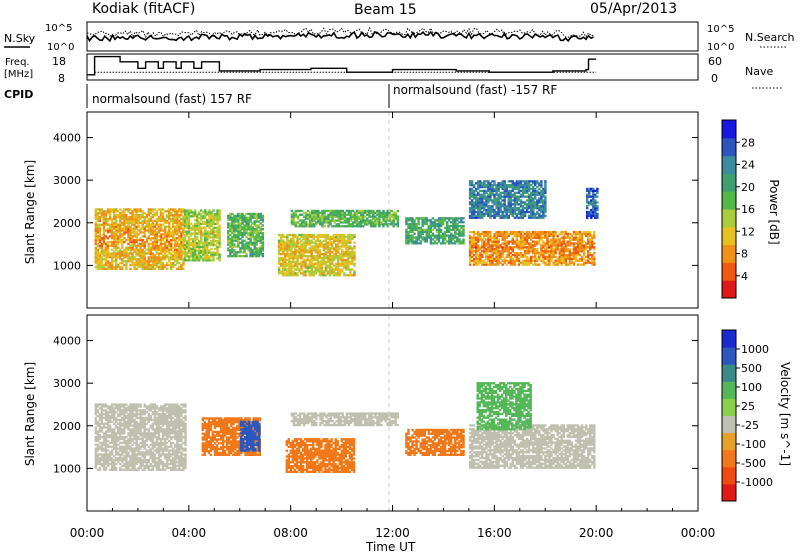 The image size is (800, 554). Describe the element at coordinates (18, 94) in the screenshot. I see `cpid-label: CPID` at that location.